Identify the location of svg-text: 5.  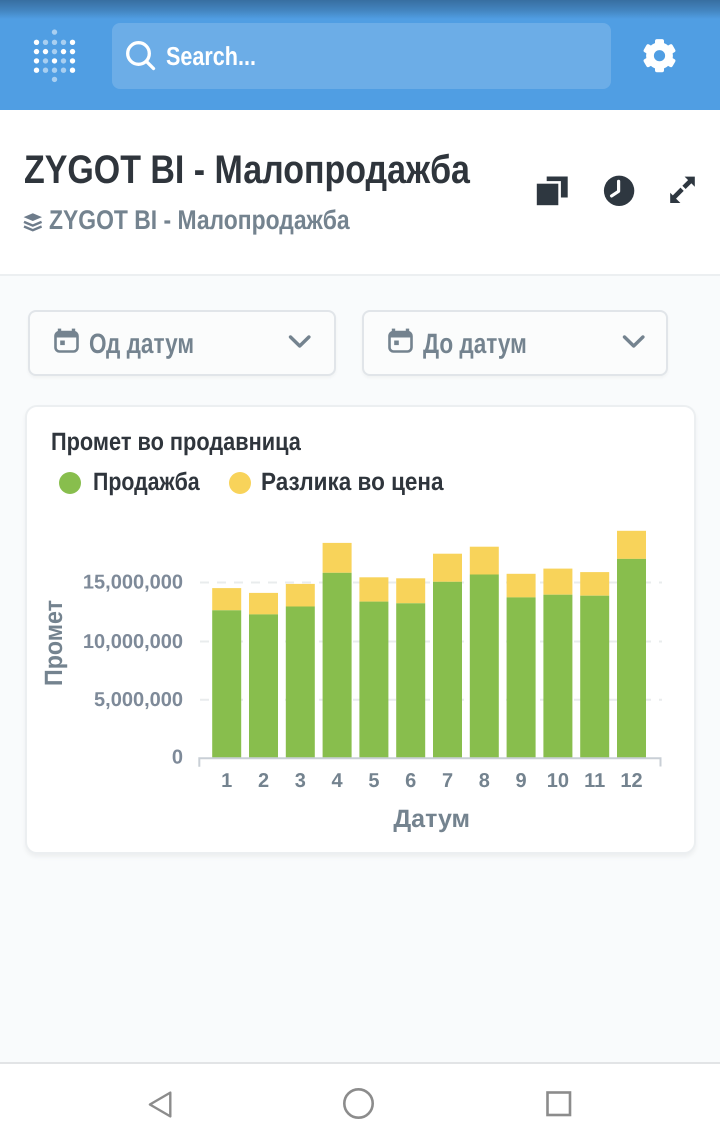
(373, 781).